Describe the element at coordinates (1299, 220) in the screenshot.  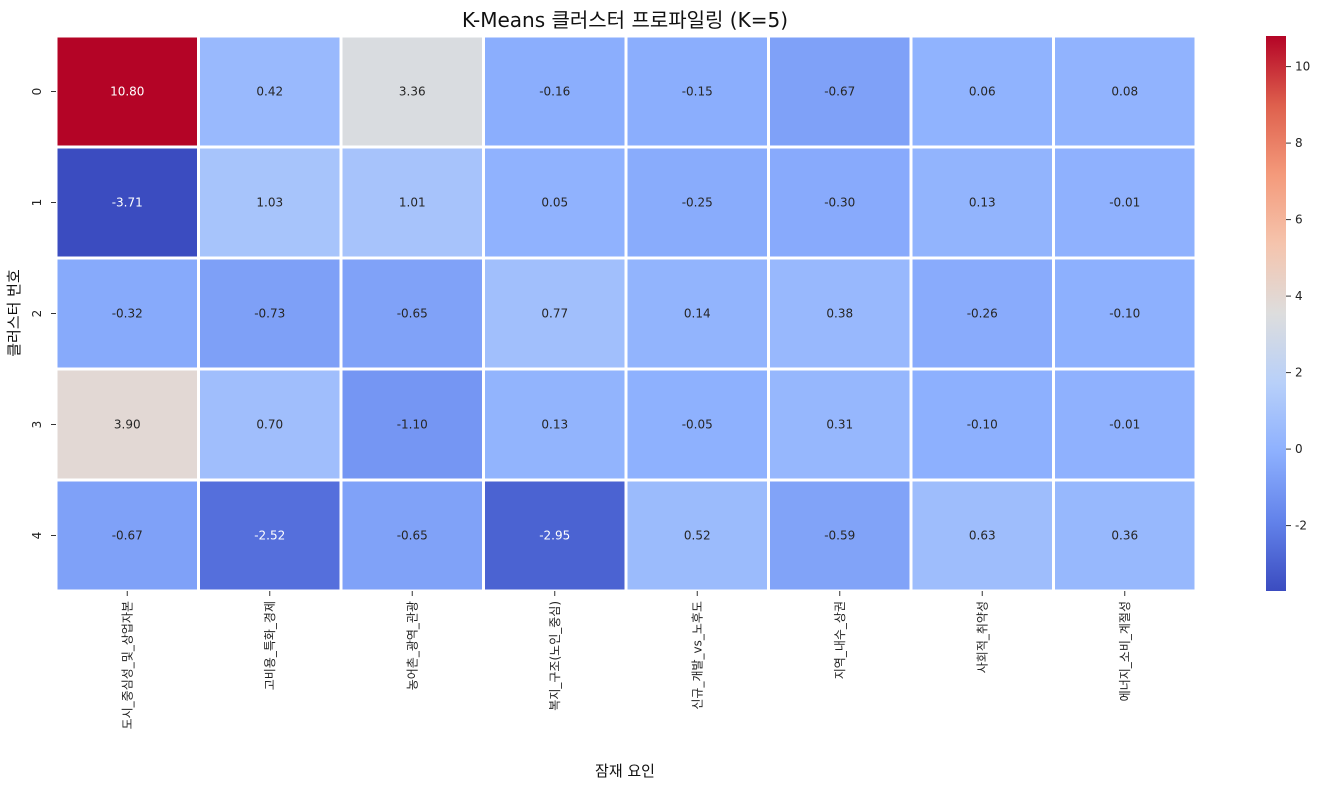
I see `colorbar-tick-label: 6` at that location.